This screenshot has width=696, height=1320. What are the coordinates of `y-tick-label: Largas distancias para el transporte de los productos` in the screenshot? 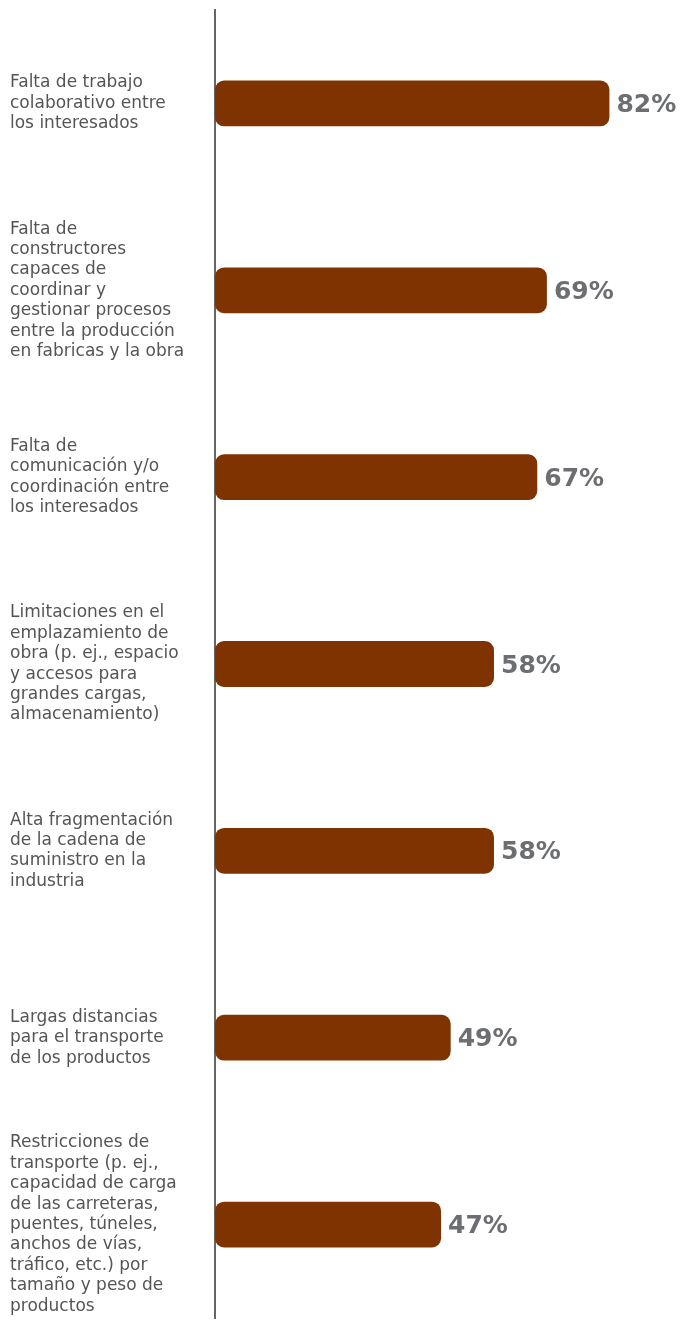 It's located at (87, 1036).